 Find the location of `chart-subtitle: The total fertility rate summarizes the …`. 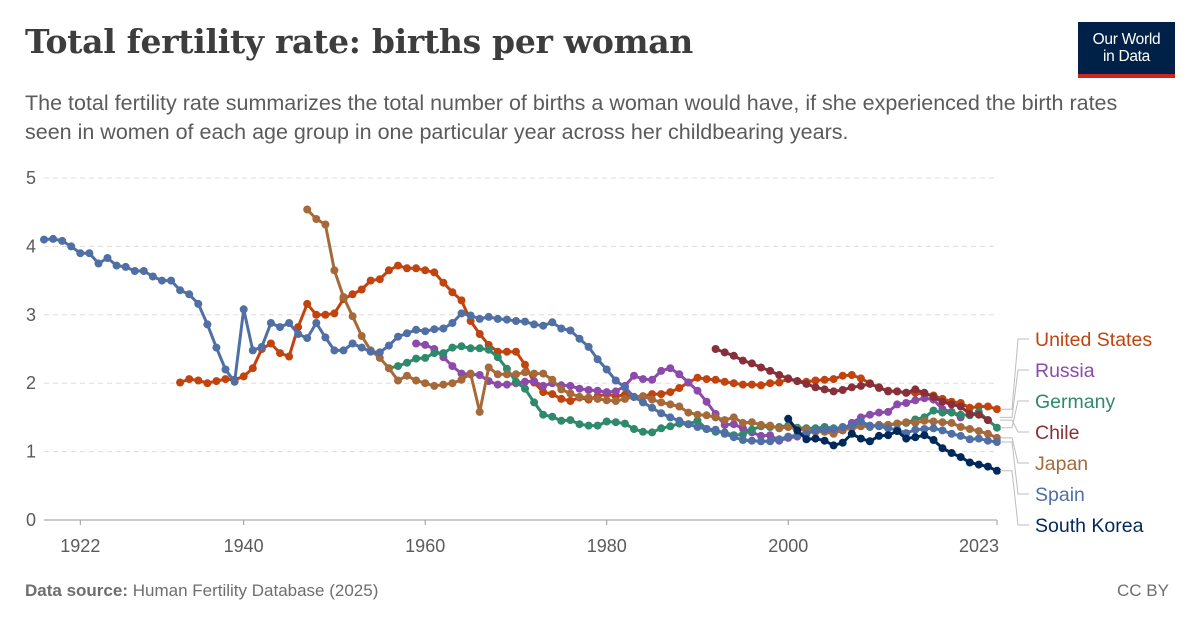

chart-subtitle: The total fertility rate summarizes the … is located at coordinates (571, 117).